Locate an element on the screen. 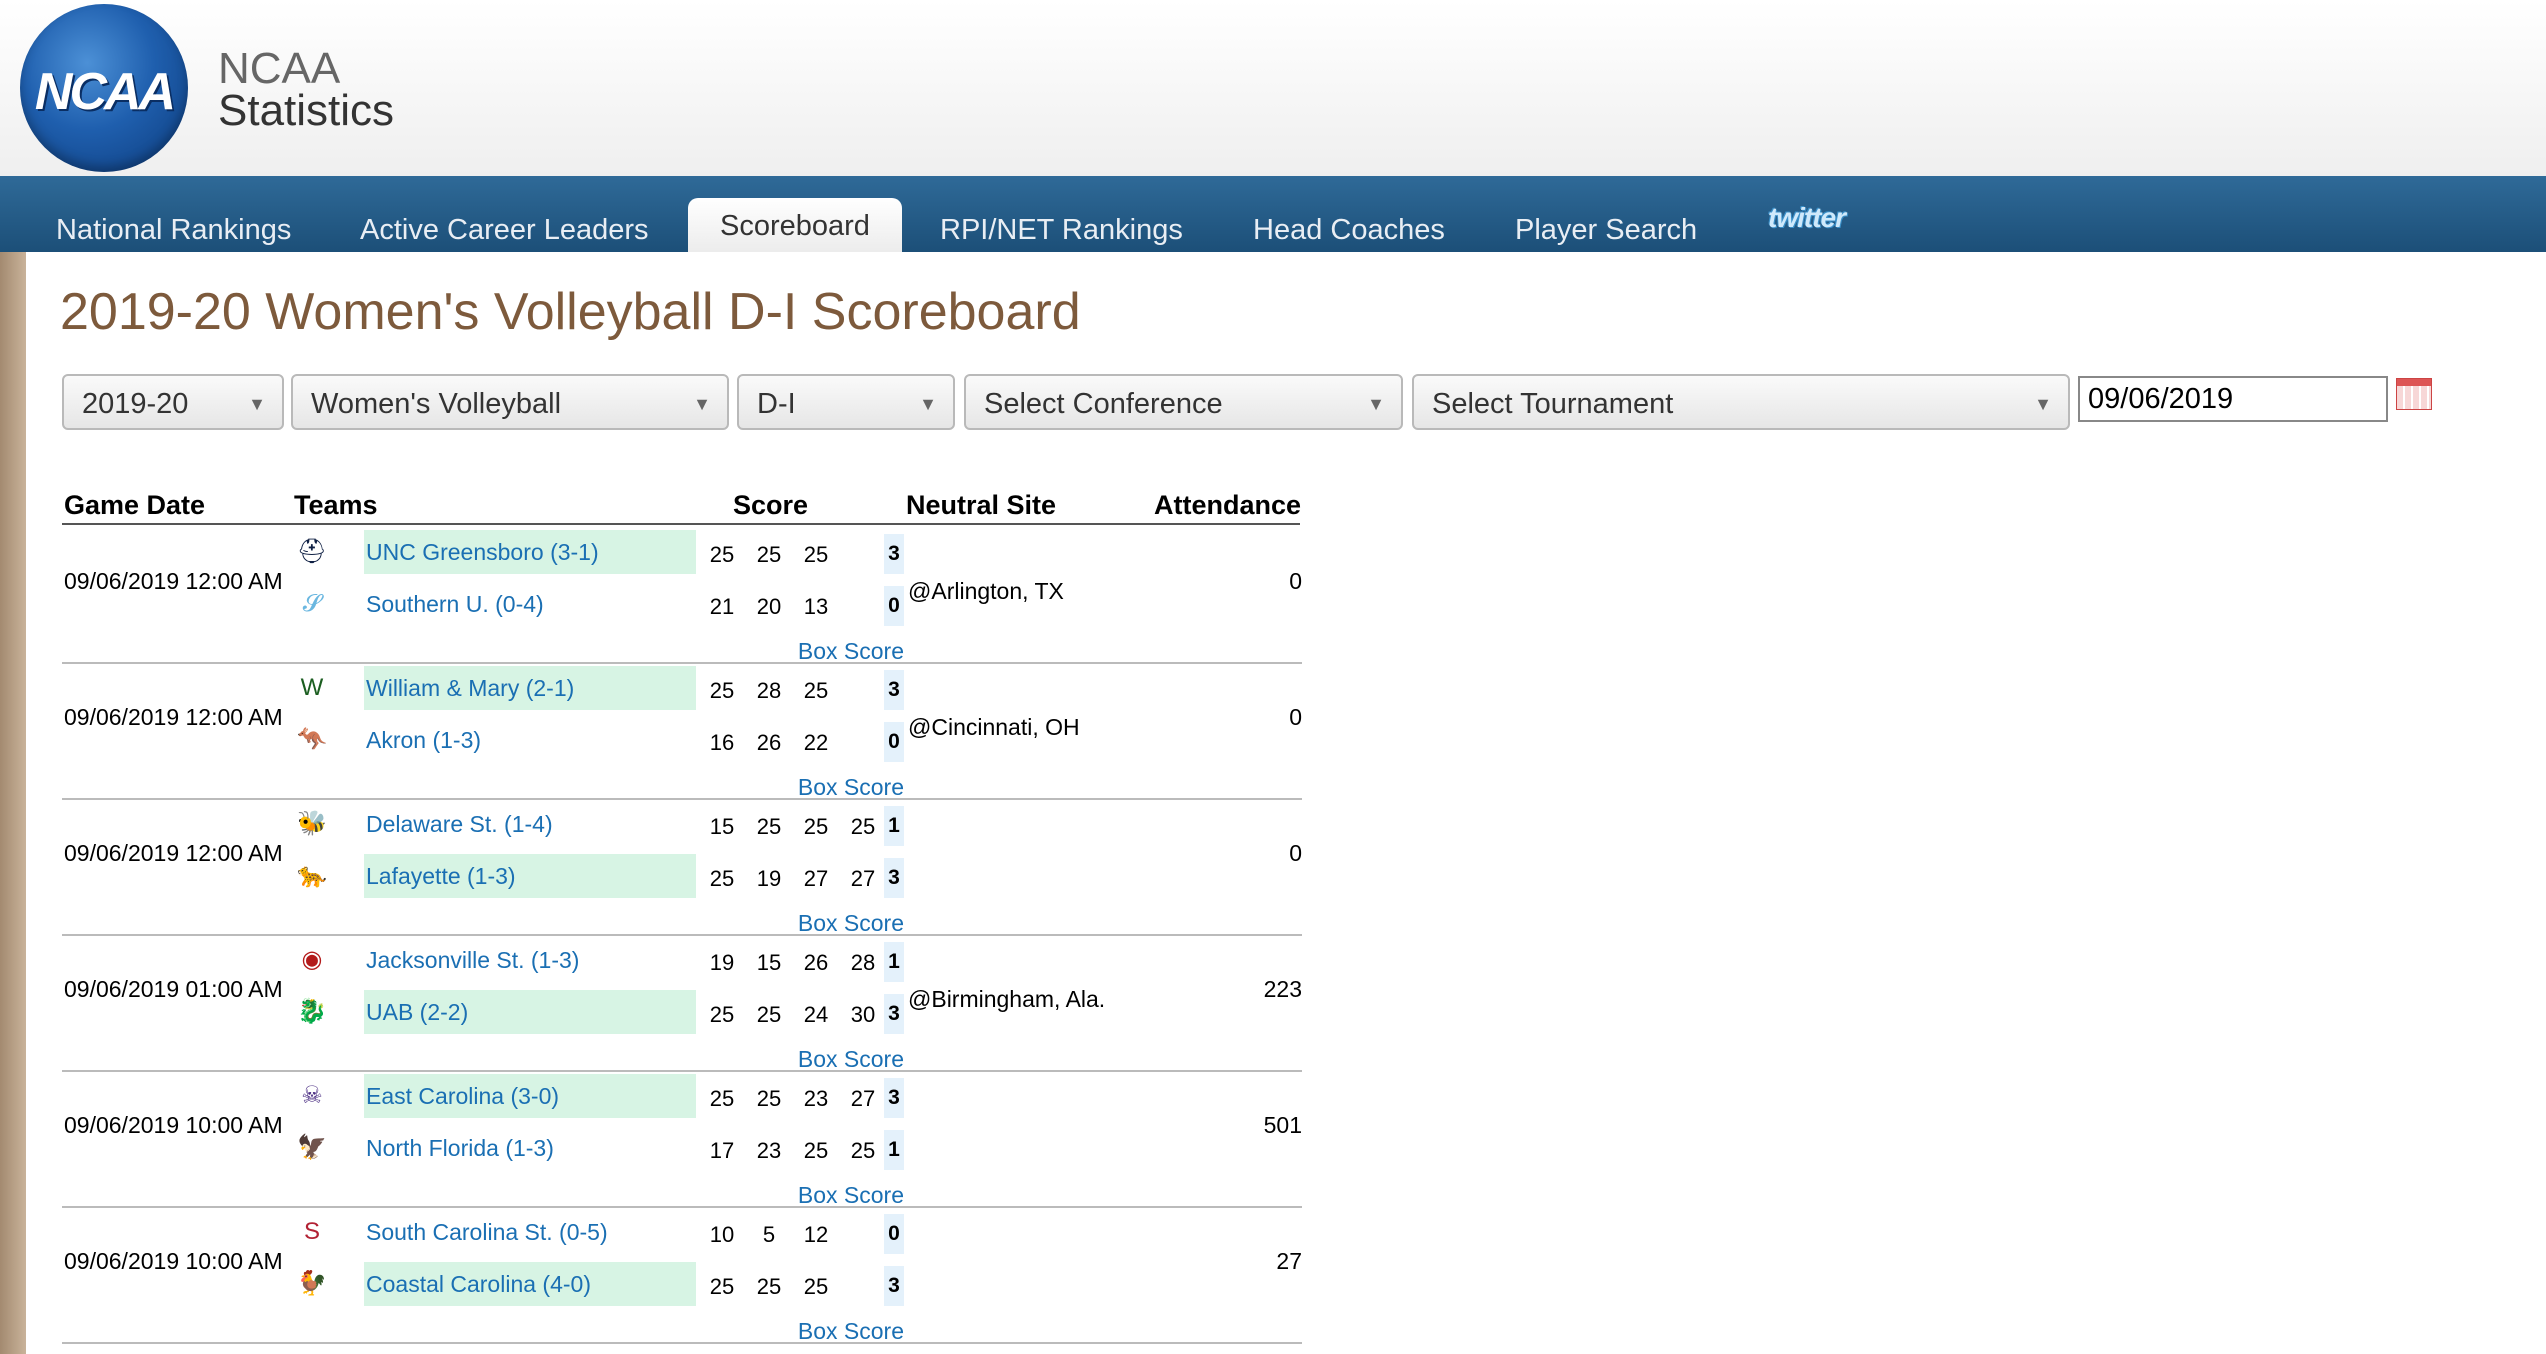 The width and height of the screenshot is (2546, 1354). team-link: UAB (2-2) is located at coordinates (530, 1012).